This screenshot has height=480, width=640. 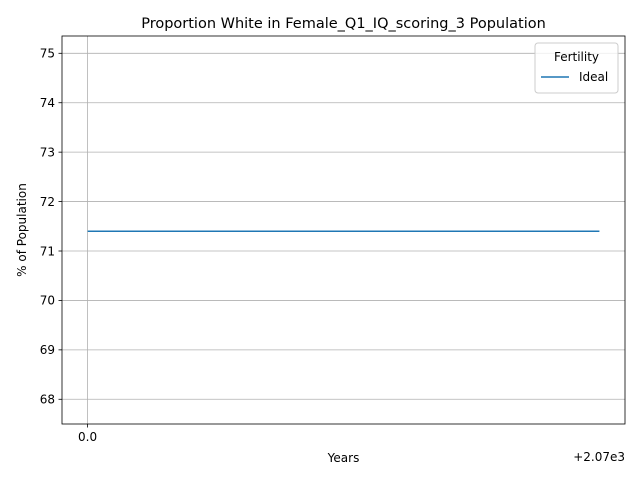 I want to click on y-tick-label: 71, so click(x=47, y=251).